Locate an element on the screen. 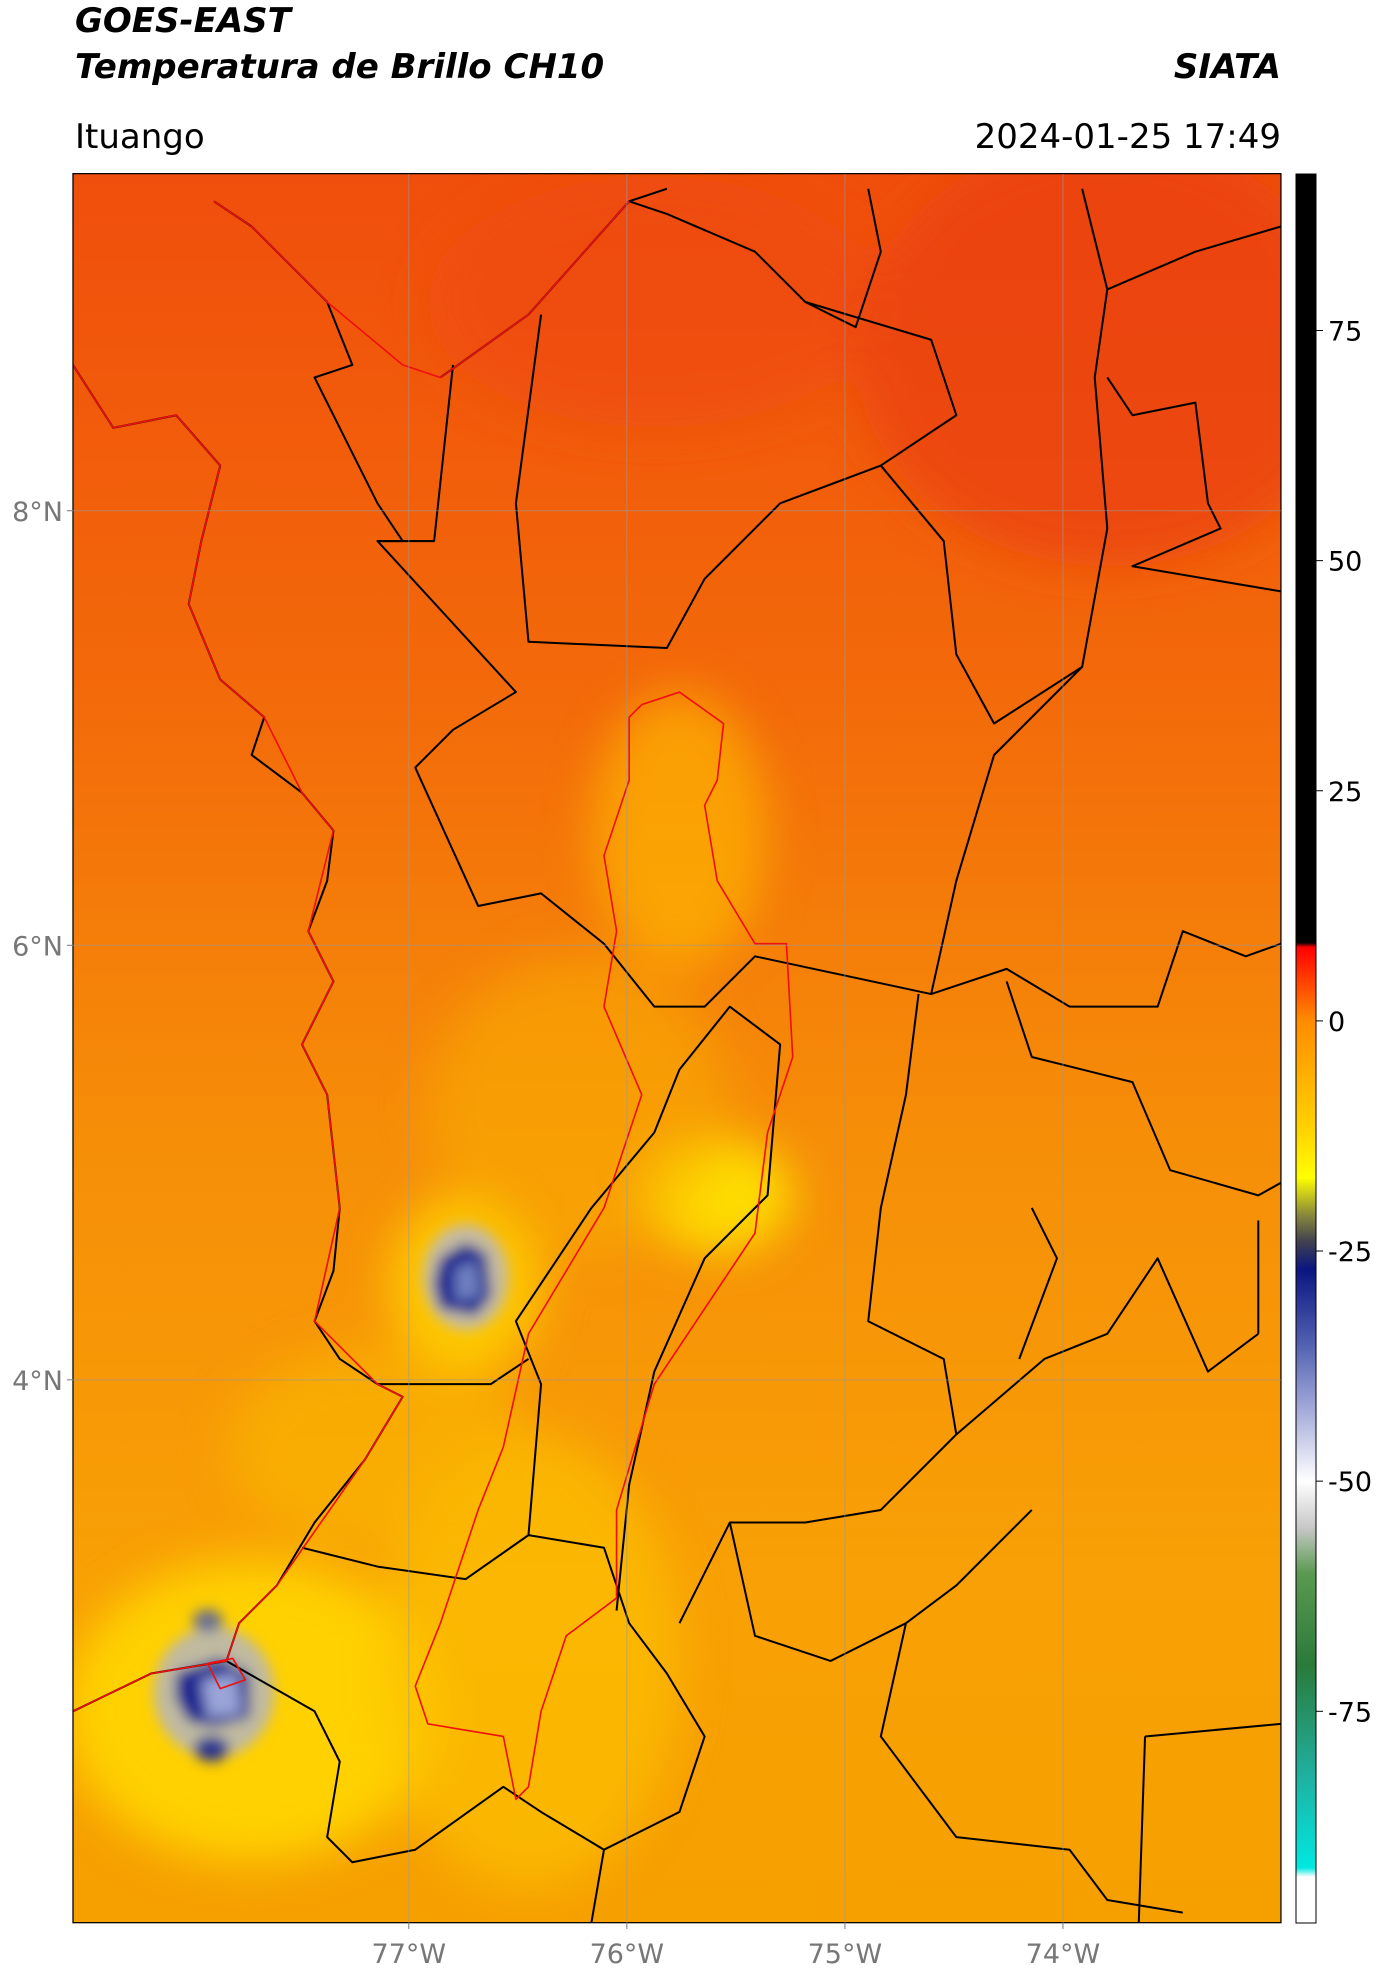 The width and height of the screenshot is (1384, 1985). satellite: GOES-EAST is located at coordinates (184, 21).